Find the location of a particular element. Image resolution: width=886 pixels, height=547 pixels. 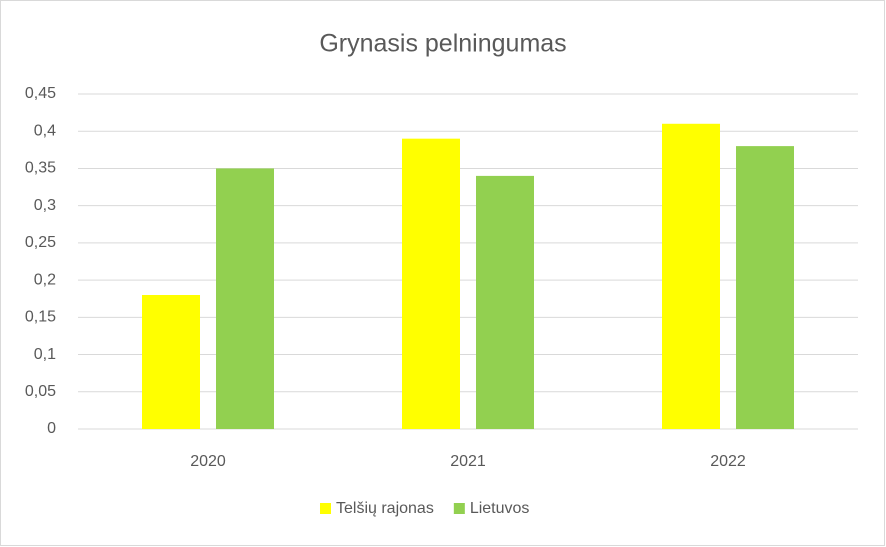

y-tick-label: 0 is located at coordinates (51, 428).